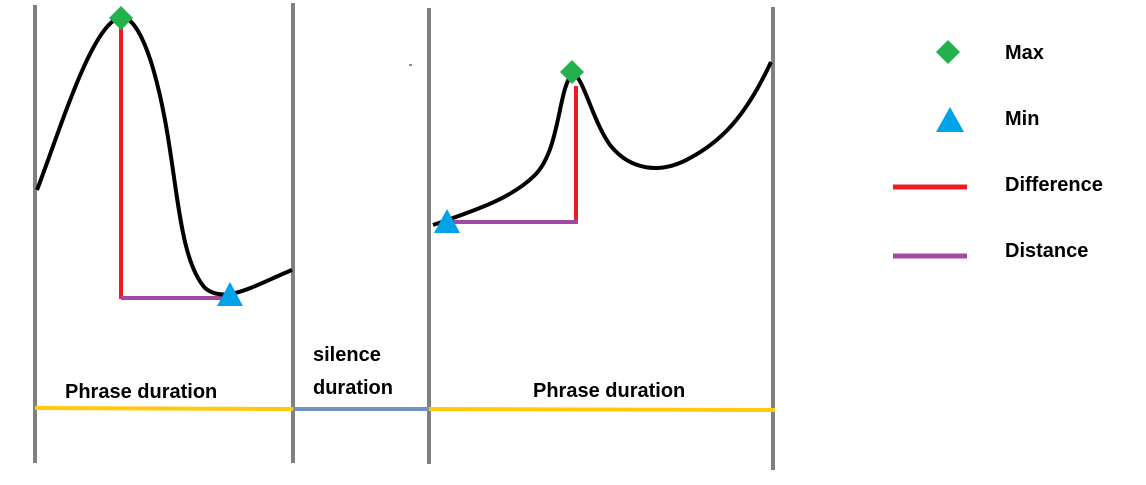 This screenshot has width=1146, height=485. What do you see at coordinates (950, 119) in the screenshot?
I see `blue-triangle-icon` at bounding box center [950, 119].